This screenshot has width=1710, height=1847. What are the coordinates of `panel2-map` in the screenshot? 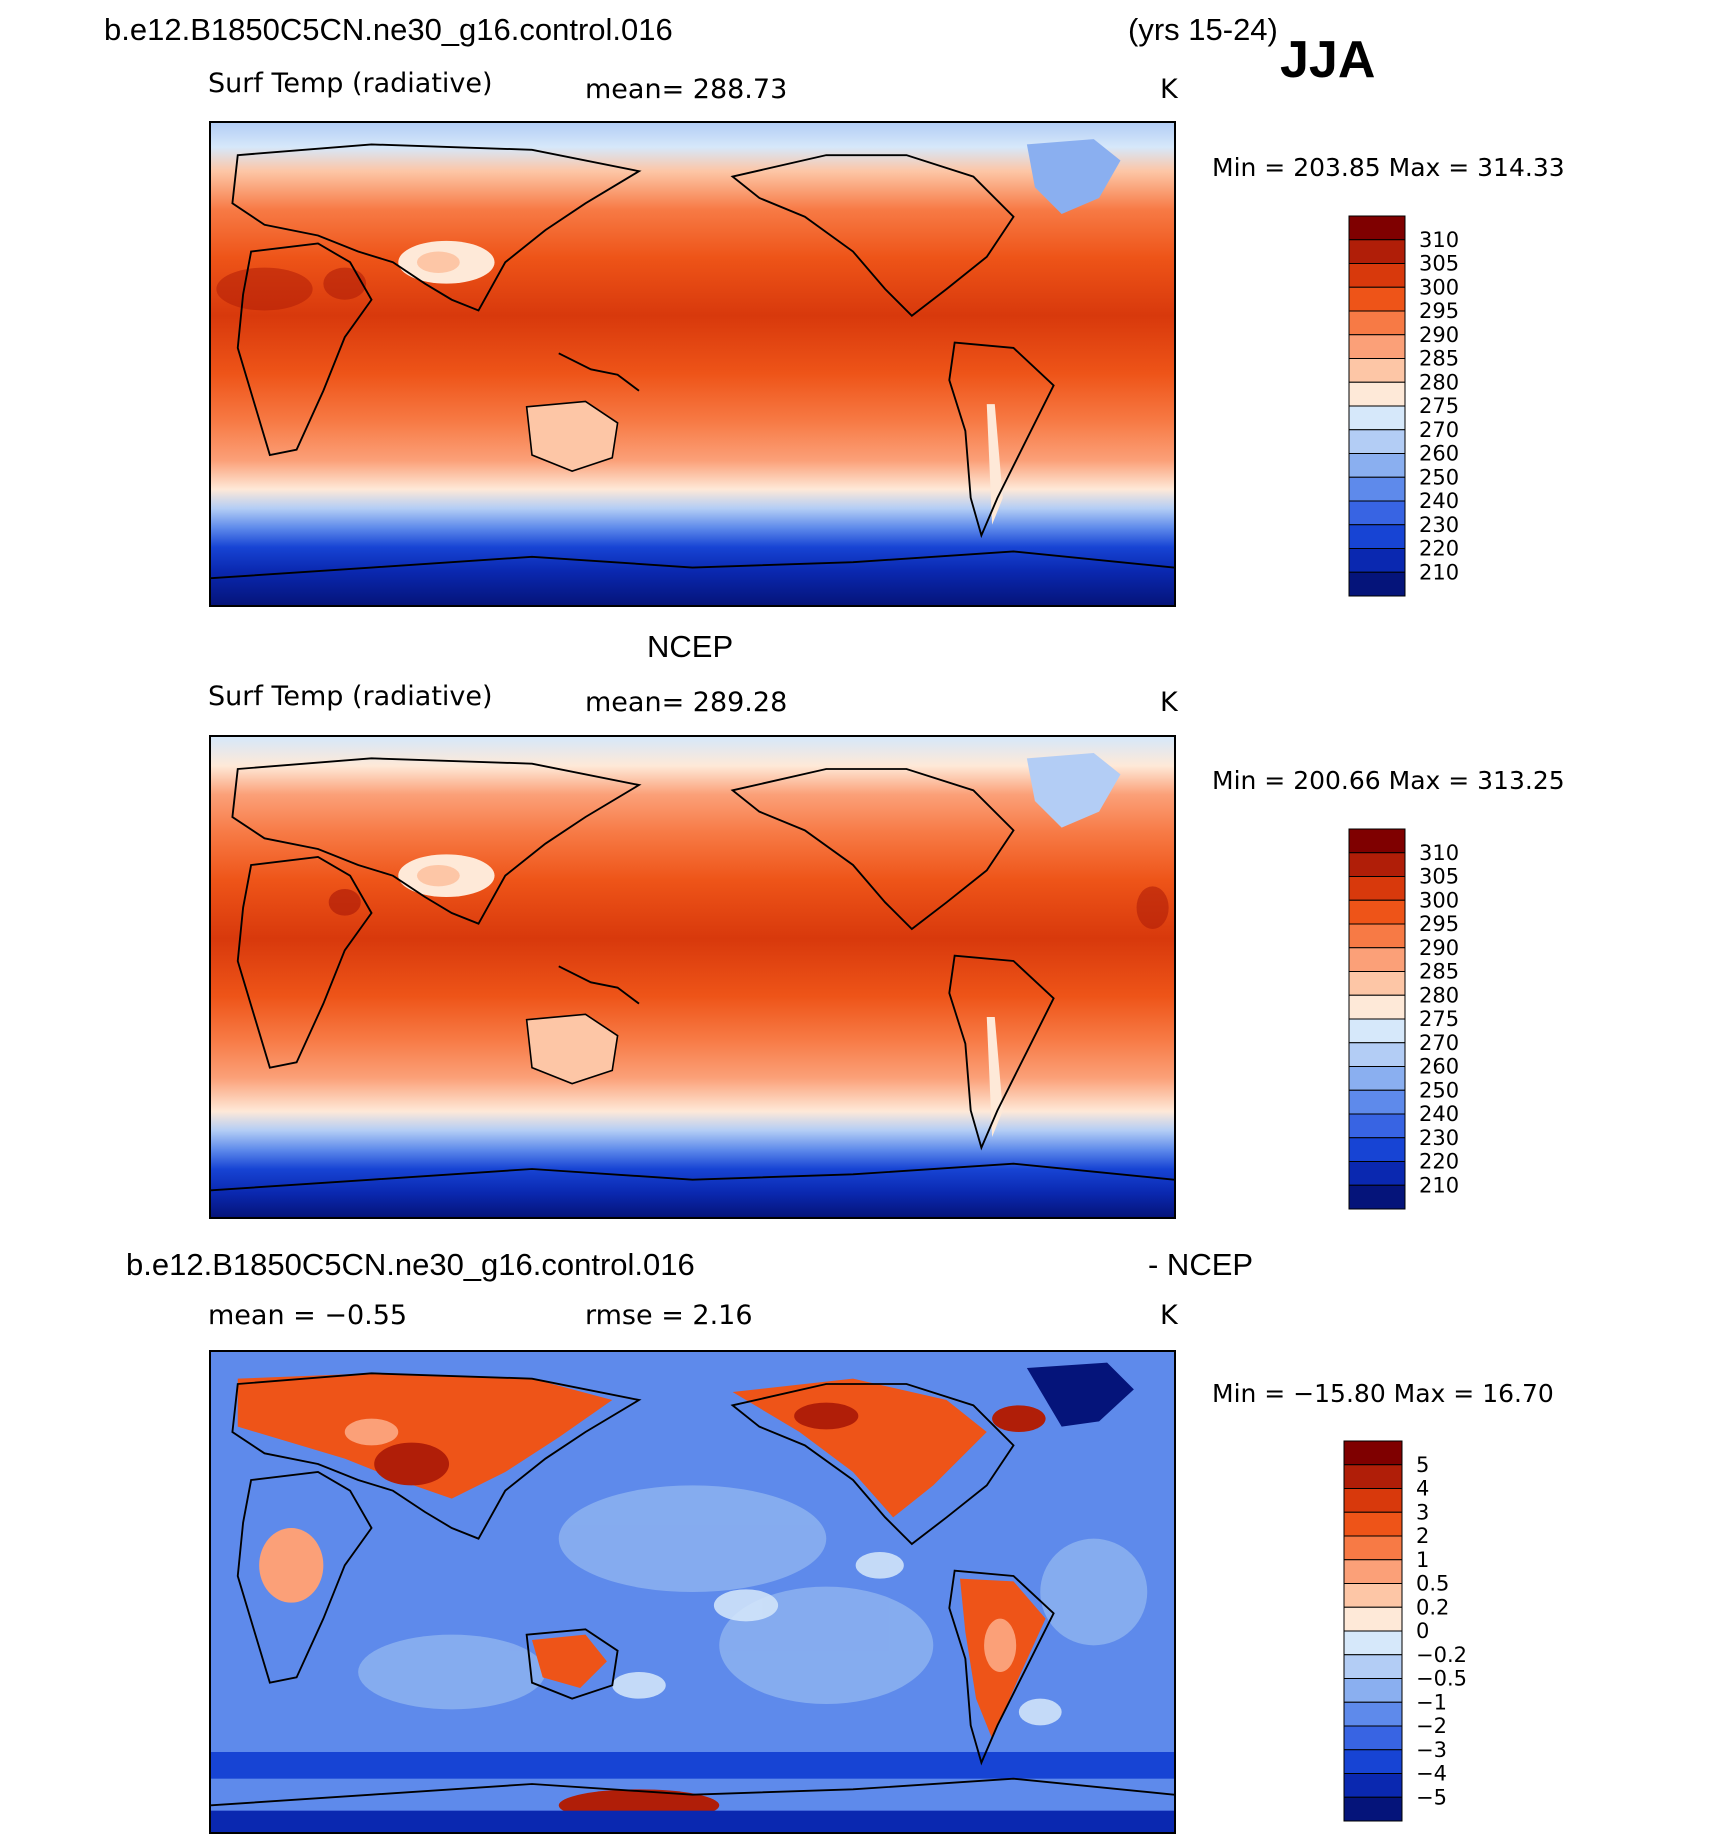 It's located at (692, 977).